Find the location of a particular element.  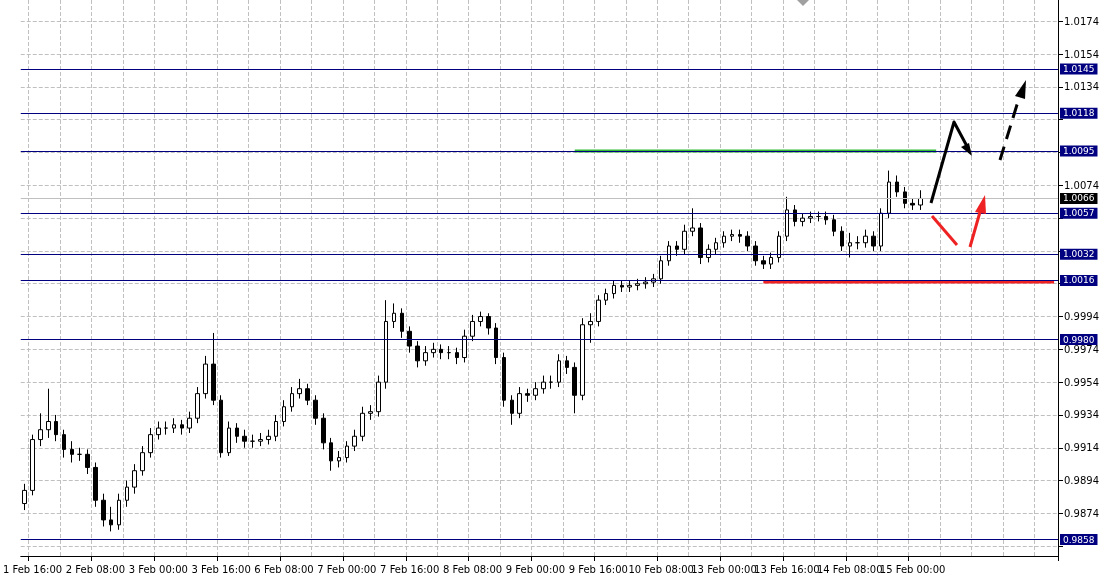

x-tick-label: 13 Feb 00:00 is located at coordinates (724, 569).